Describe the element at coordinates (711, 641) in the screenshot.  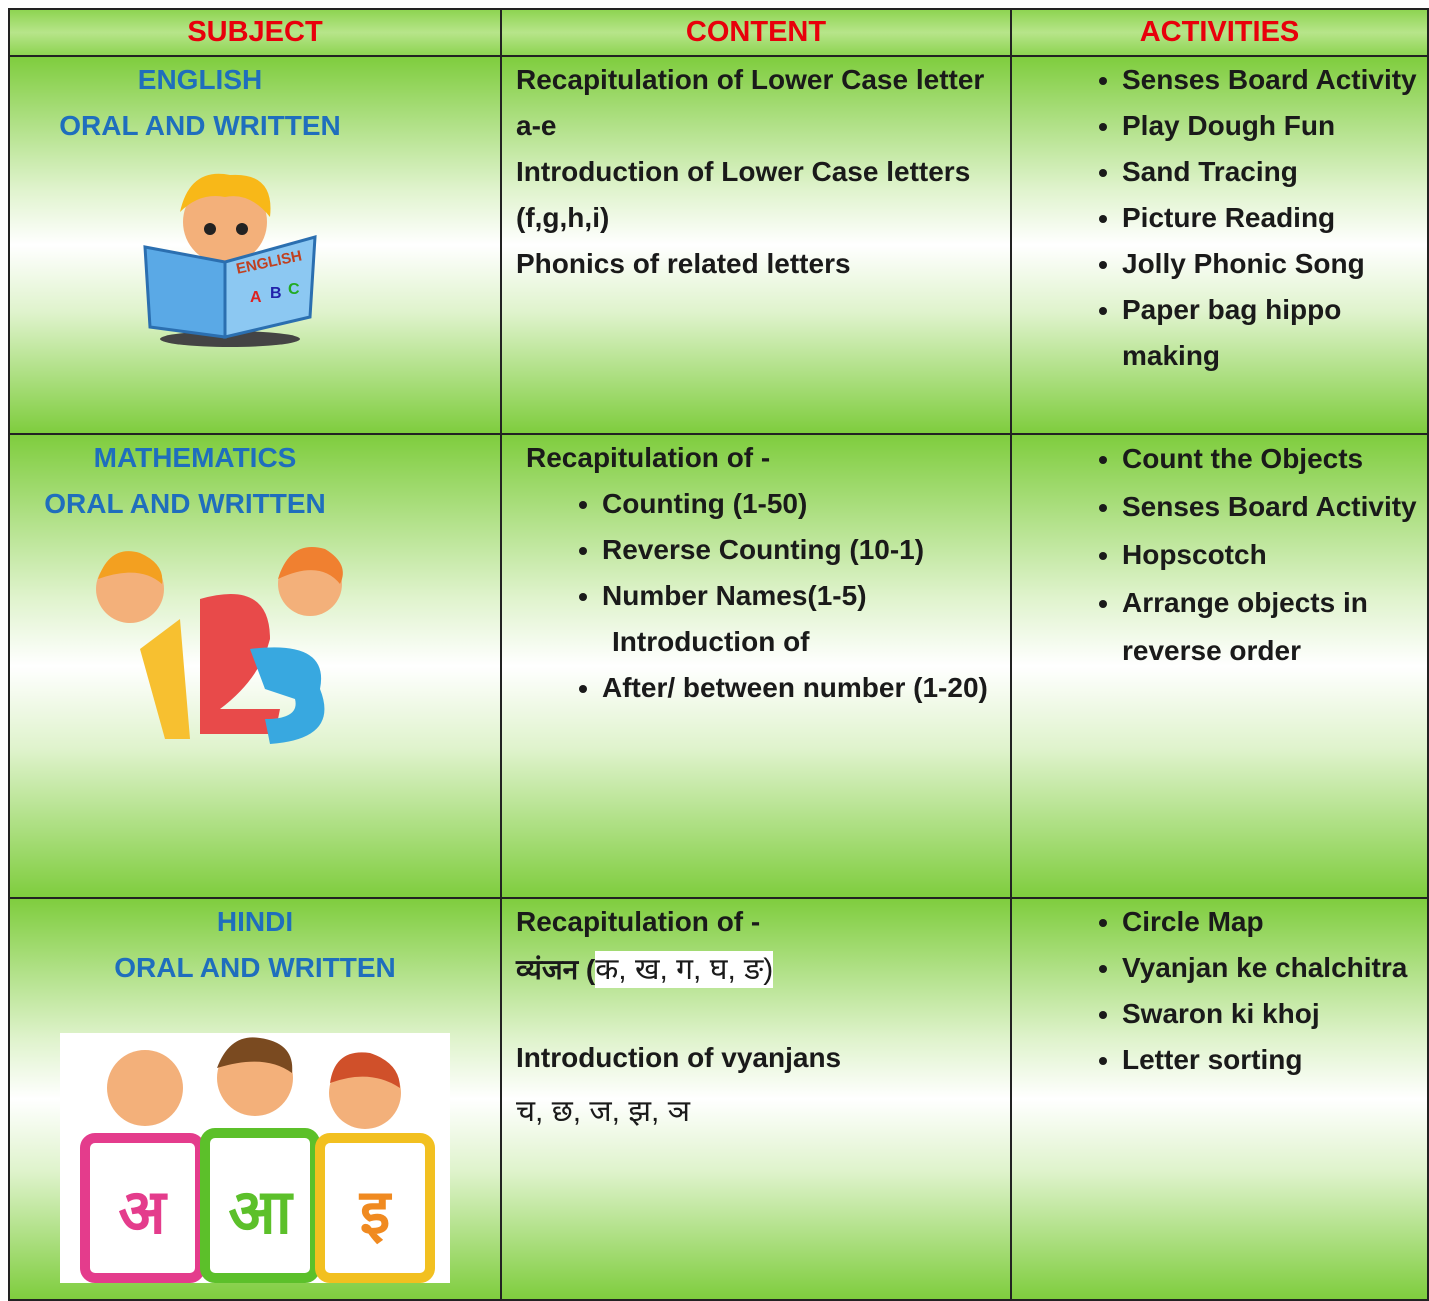
I see `content-line: Introduction of` at that location.